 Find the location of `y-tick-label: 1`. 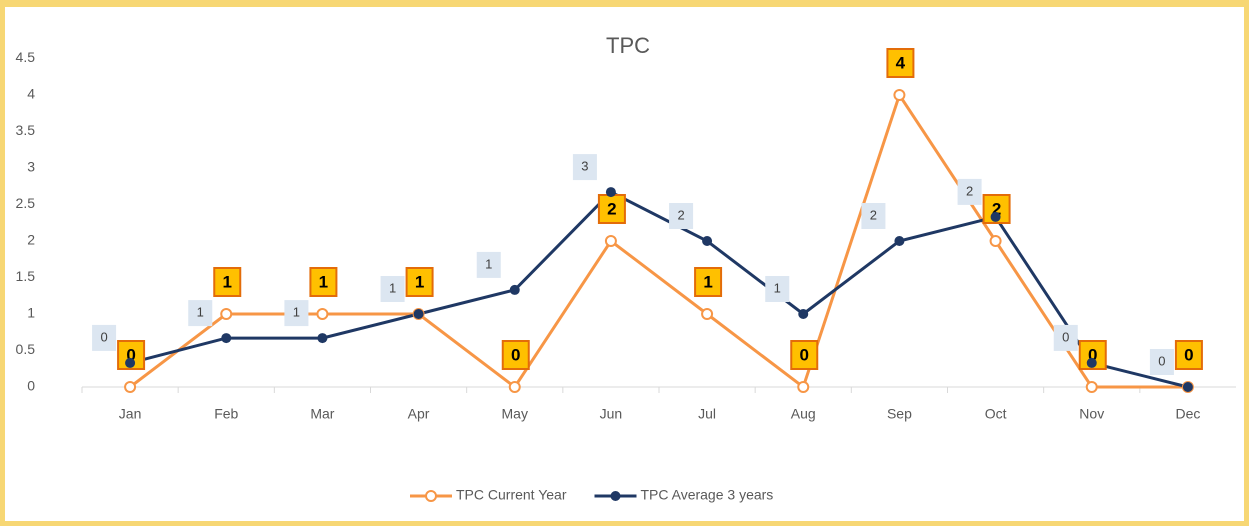

y-tick-label: 1 is located at coordinates (31, 313).